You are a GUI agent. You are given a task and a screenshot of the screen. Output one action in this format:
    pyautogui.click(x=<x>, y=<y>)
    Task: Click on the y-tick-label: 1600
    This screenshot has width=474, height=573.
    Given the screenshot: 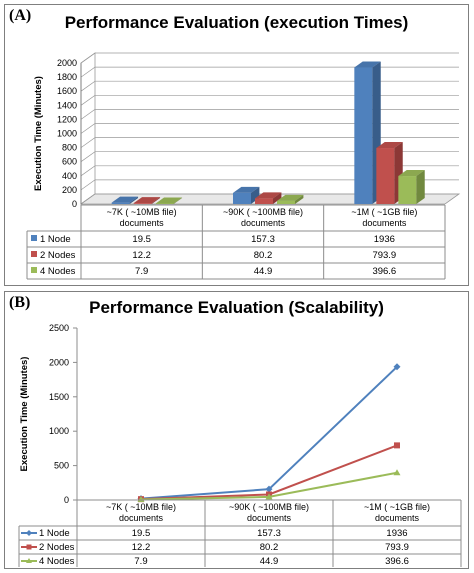 What is the action you would take?
    pyautogui.click(x=67, y=91)
    